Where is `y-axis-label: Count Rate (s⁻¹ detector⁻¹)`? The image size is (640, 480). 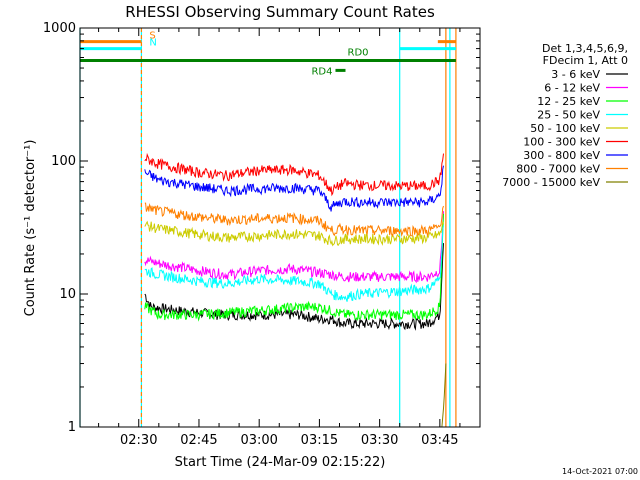
y-axis-label: Count Rate (s⁻¹ detector⁻¹) is located at coordinates (30, 228).